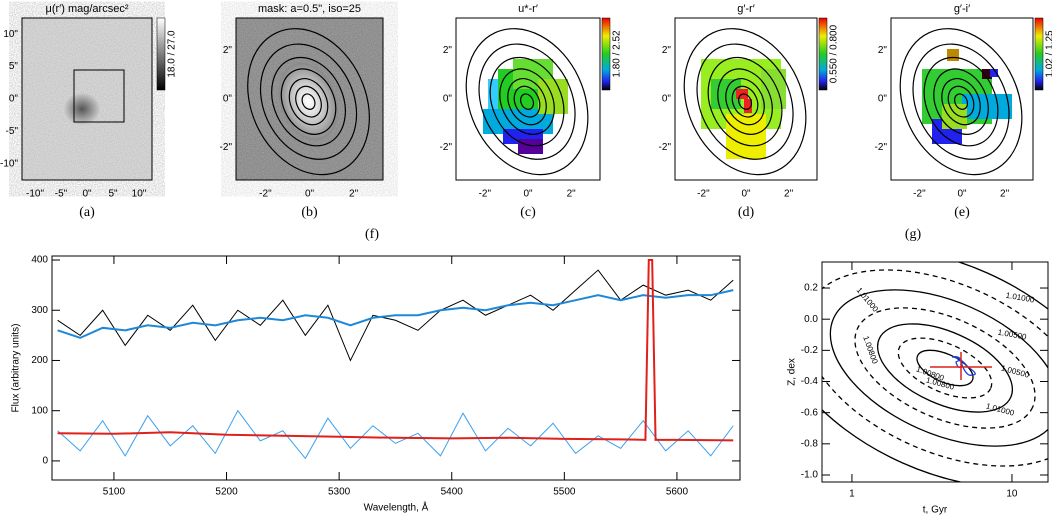 Image resolution: width=1052 pixels, height=517 pixels. What do you see at coordinates (810, 381) in the screenshot?
I see `y-tick-label: -0.4` at bounding box center [810, 381].